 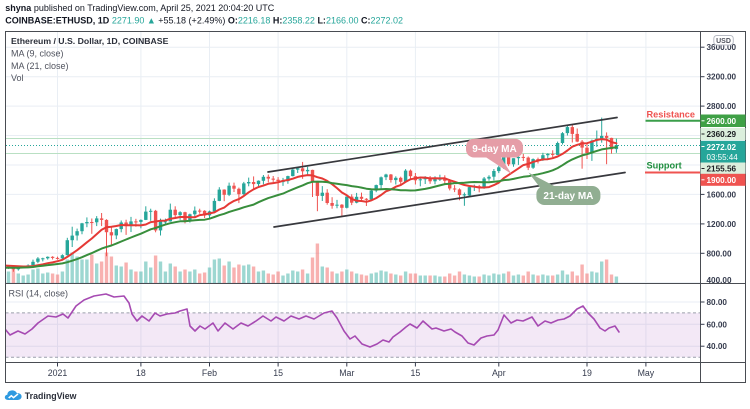 I want to click on svg-text:Ethereum / U.S. Dollar, 1D, CO: Ethereum / U.S. Dollar, 1D, COINBASE, so click(x=90, y=41).